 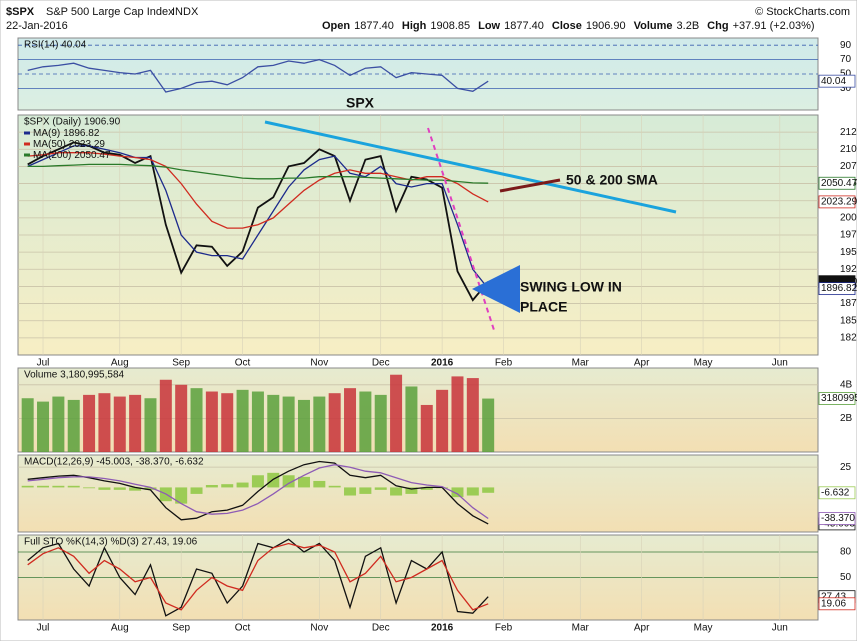 I want to click on stat-value: 1906.90, so click(x=606, y=26).